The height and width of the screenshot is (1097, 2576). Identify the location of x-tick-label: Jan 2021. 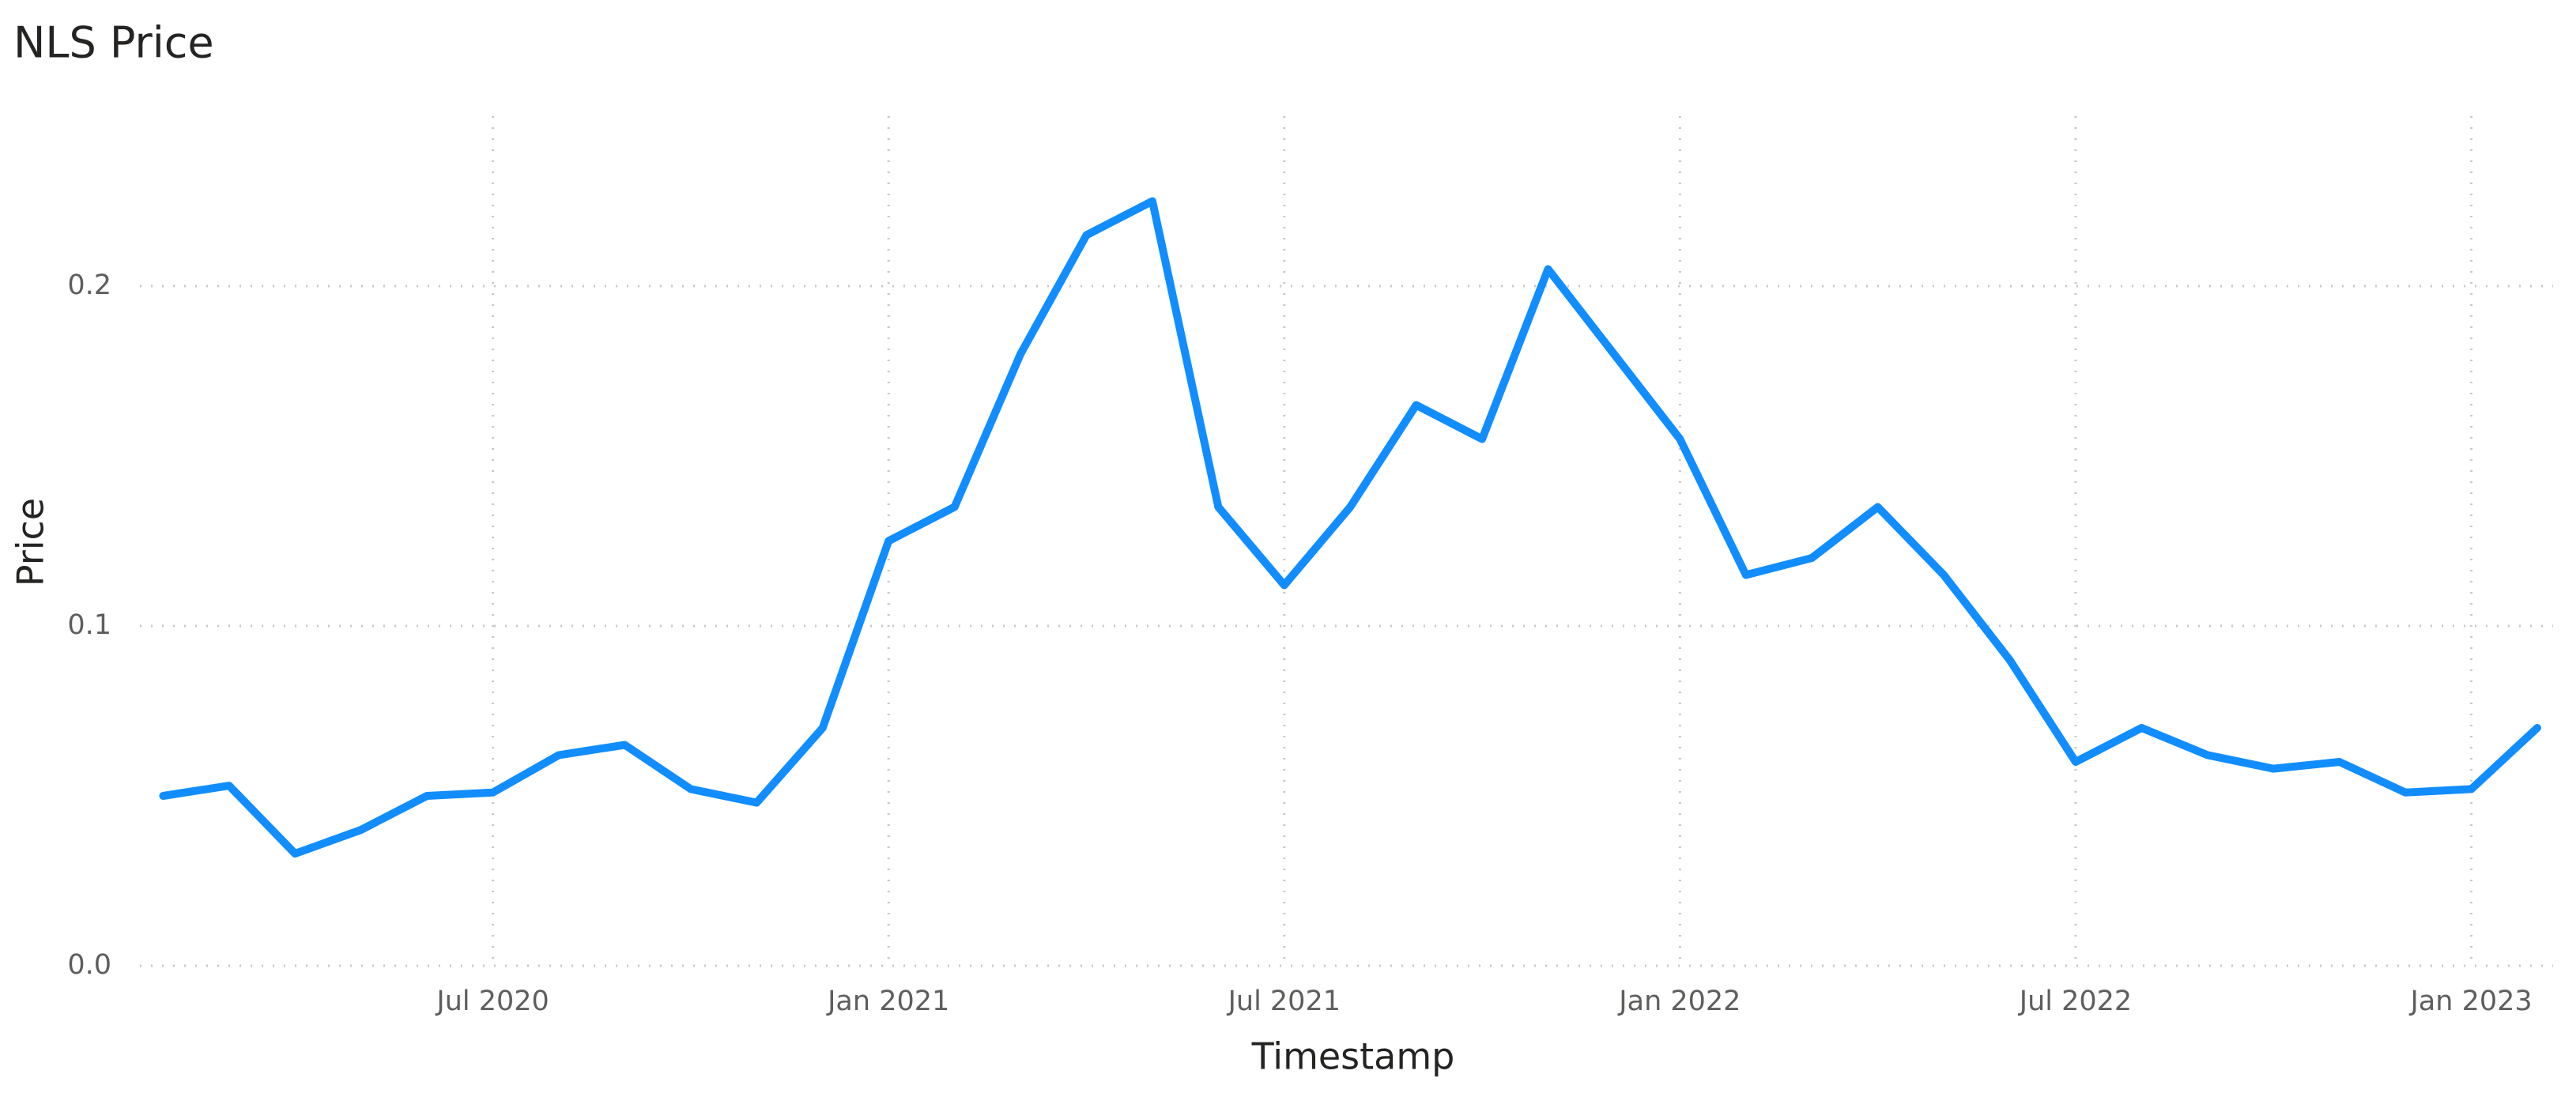
(887, 1001).